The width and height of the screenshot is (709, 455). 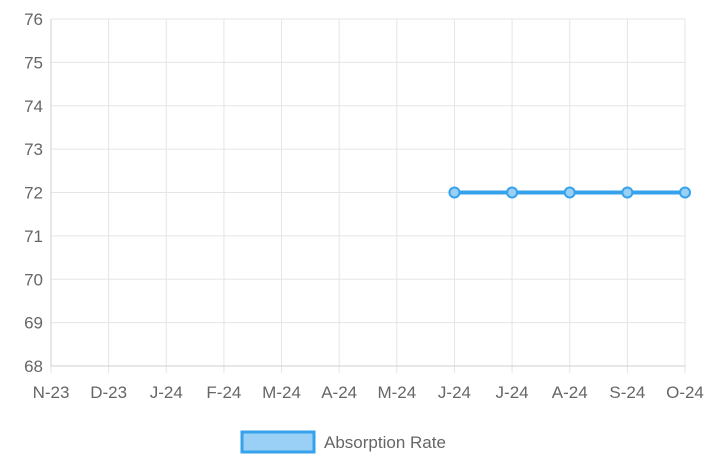 What do you see at coordinates (685, 392) in the screenshot?
I see `x-tick-label: O-24` at bounding box center [685, 392].